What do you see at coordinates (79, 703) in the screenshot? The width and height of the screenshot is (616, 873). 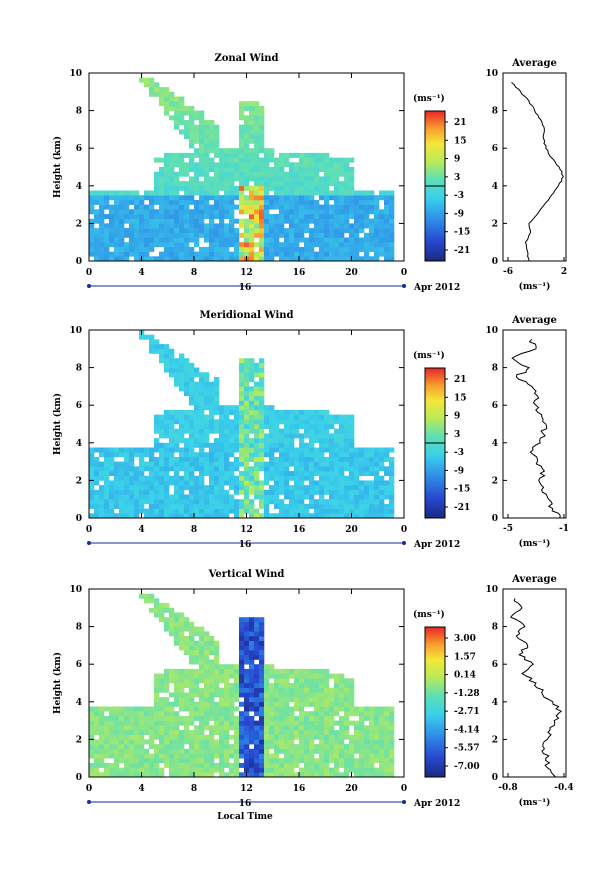 I see `y-tick-label: 4` at bounding box center [79, 703].